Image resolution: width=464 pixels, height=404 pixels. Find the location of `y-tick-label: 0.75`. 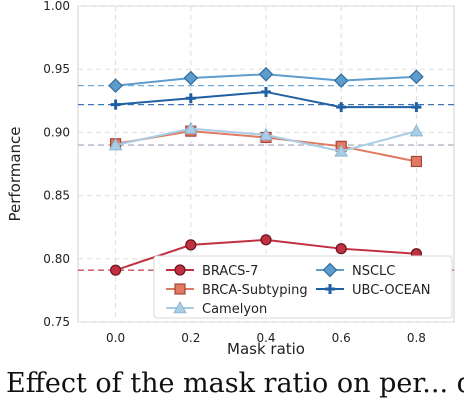

y-tick-label: 0.75 is located at coordinates (56, 322).